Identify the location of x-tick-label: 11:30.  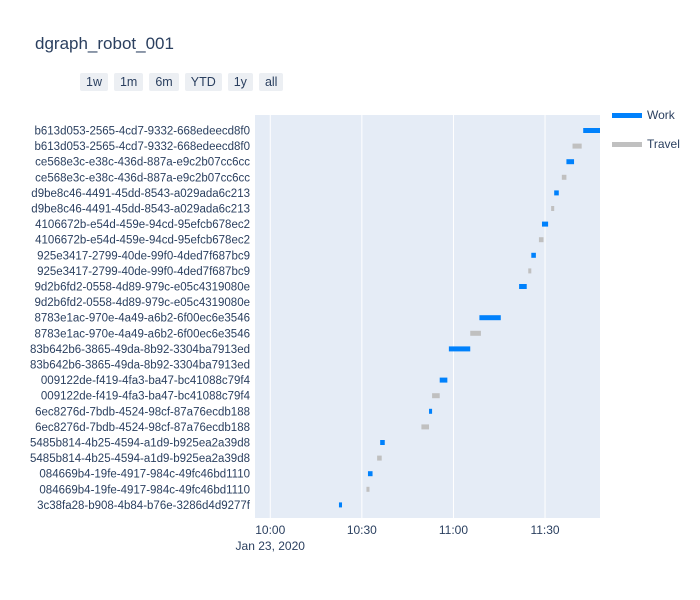
(544, 530).